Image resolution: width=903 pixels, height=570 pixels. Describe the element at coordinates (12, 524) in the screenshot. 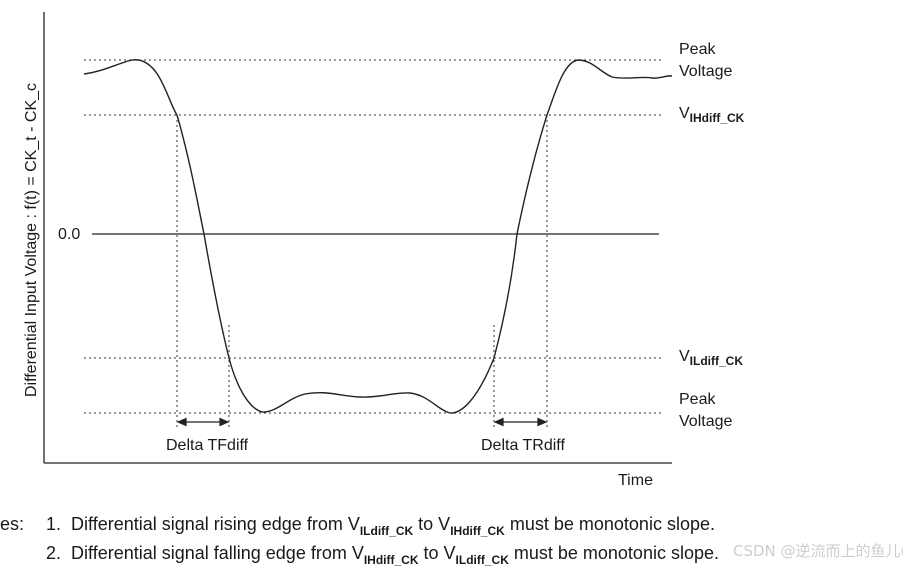

I see `notes-prefix: es:` at that location.